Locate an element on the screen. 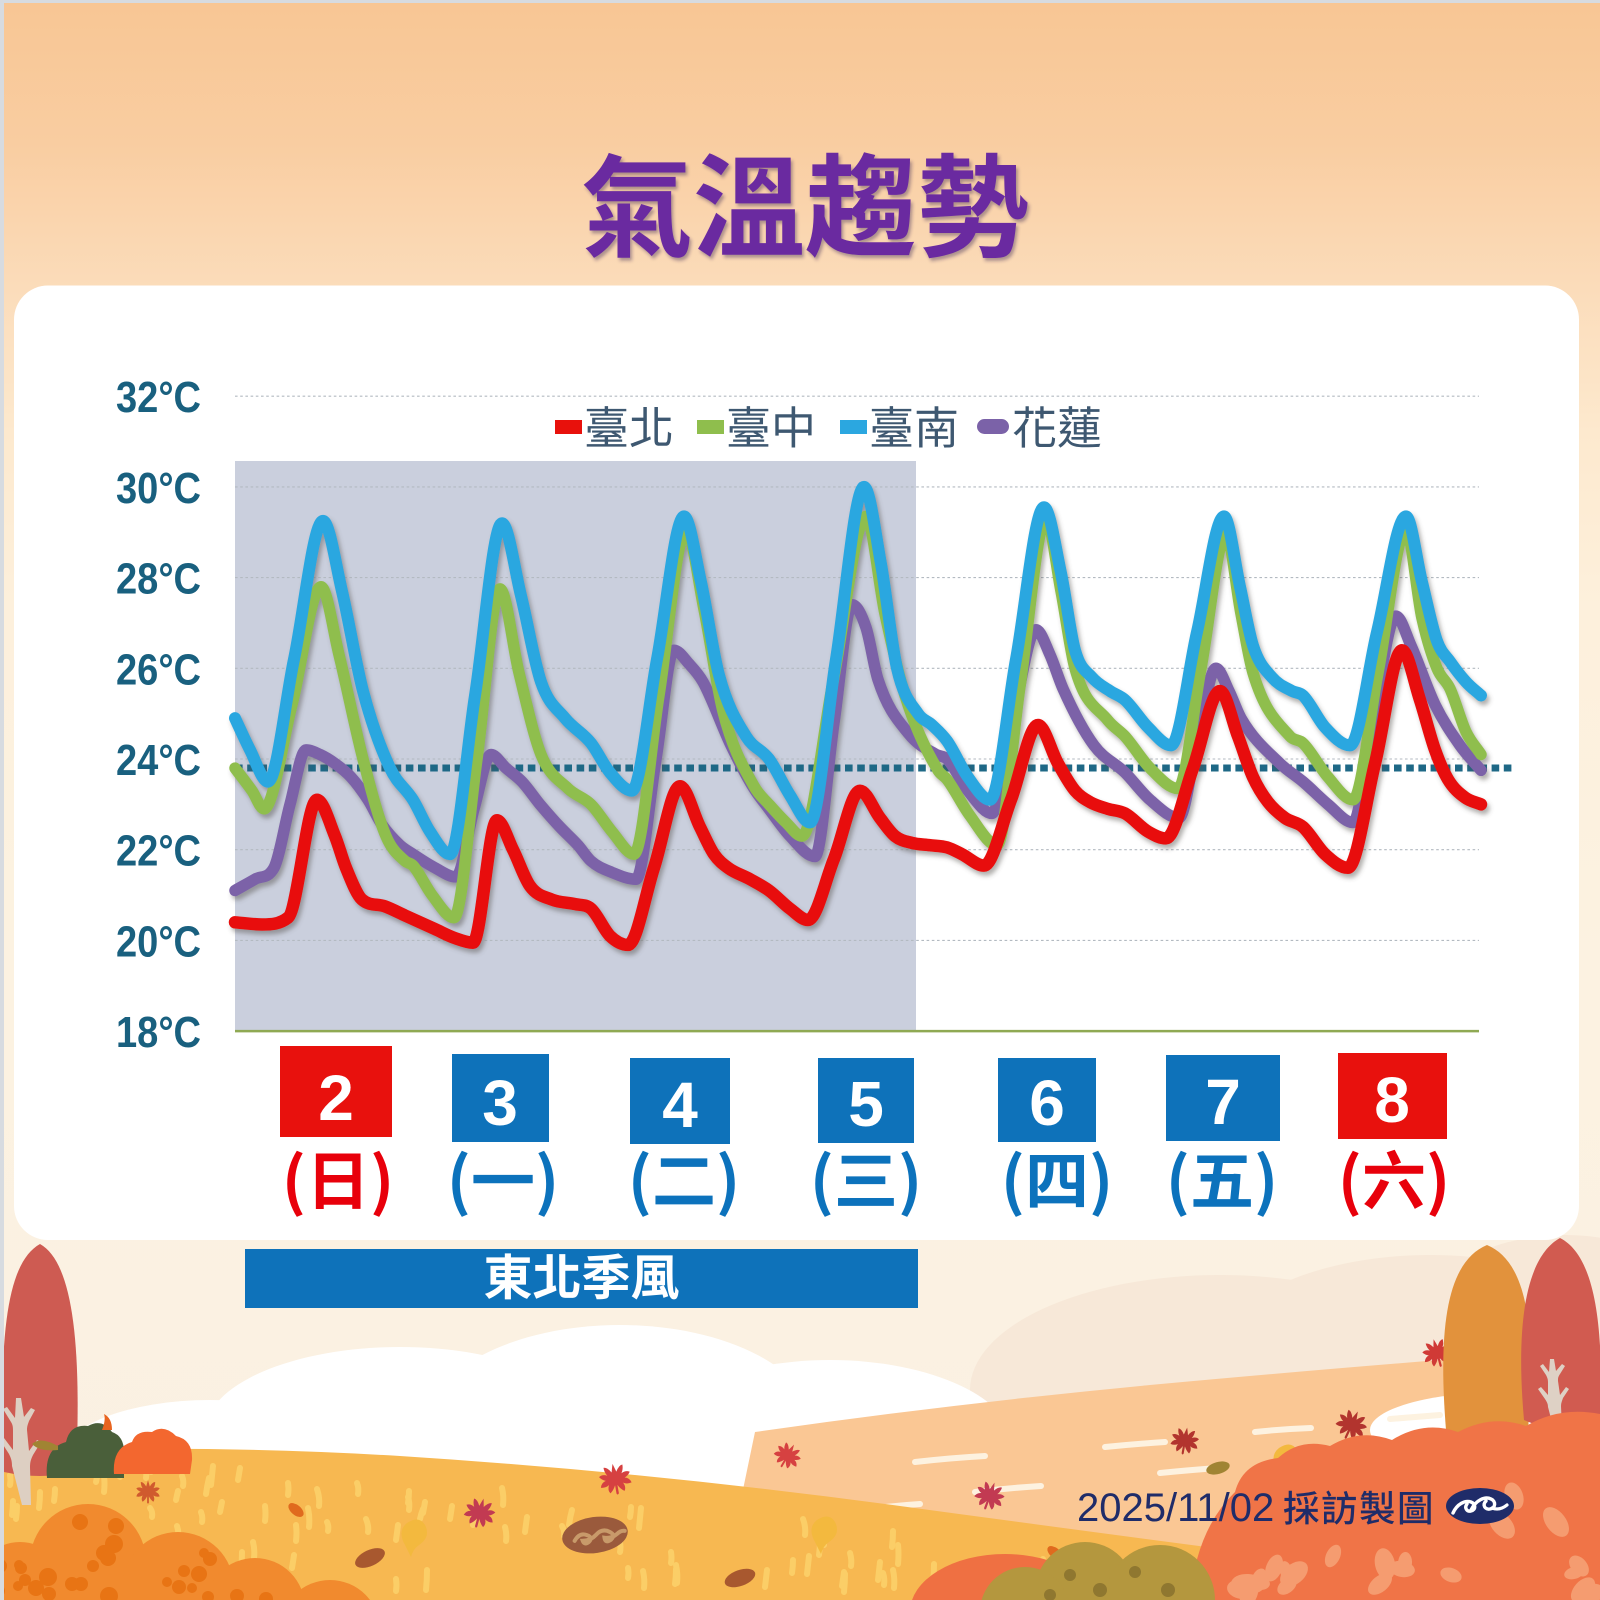 Image resolution: width=1600 pixels, height=1600 pixels. svg-text: 2025/11/02 is located at coordinates (1175, 1508).